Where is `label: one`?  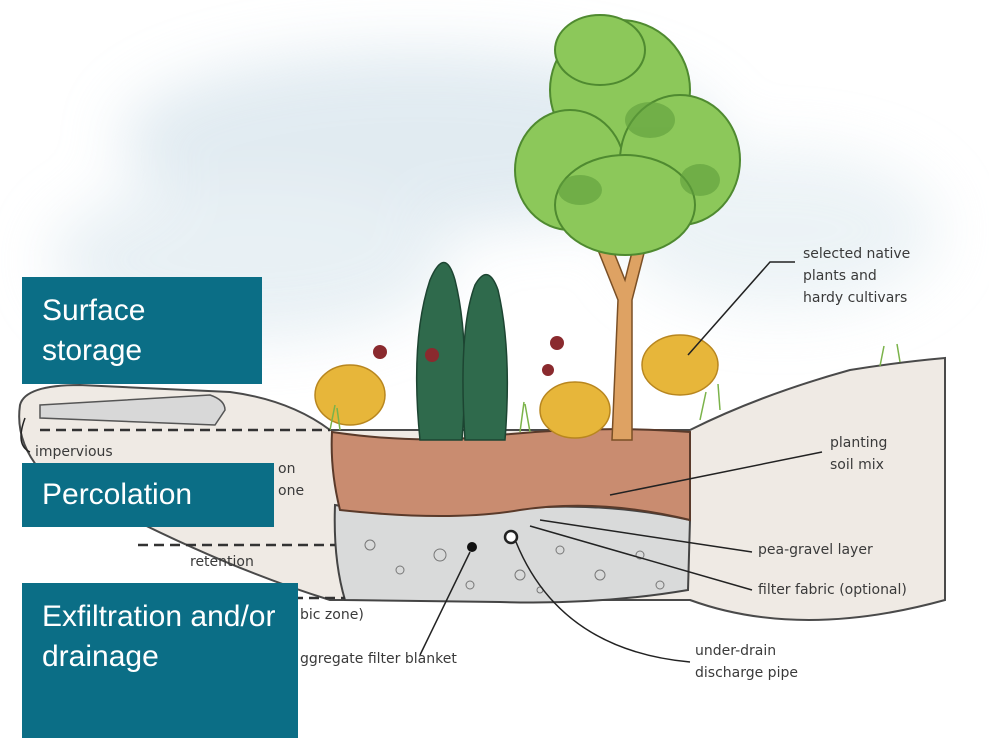
label: one is located at coordinates (291, 491).